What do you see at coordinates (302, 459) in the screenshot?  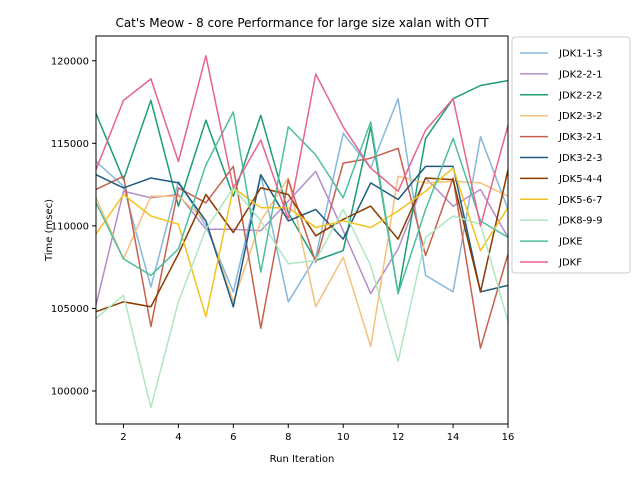 I see `x-axis-label: Run Iteration` at bounding box center [302, 459].